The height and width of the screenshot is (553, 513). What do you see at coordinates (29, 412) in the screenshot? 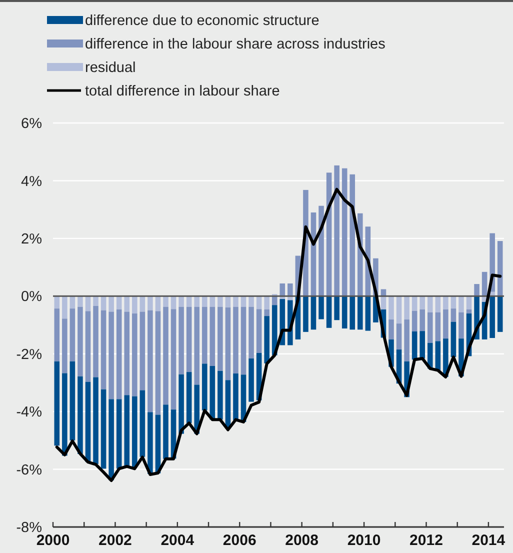
I see `y-tick-label: -4%` at bounding box center [29, 412].